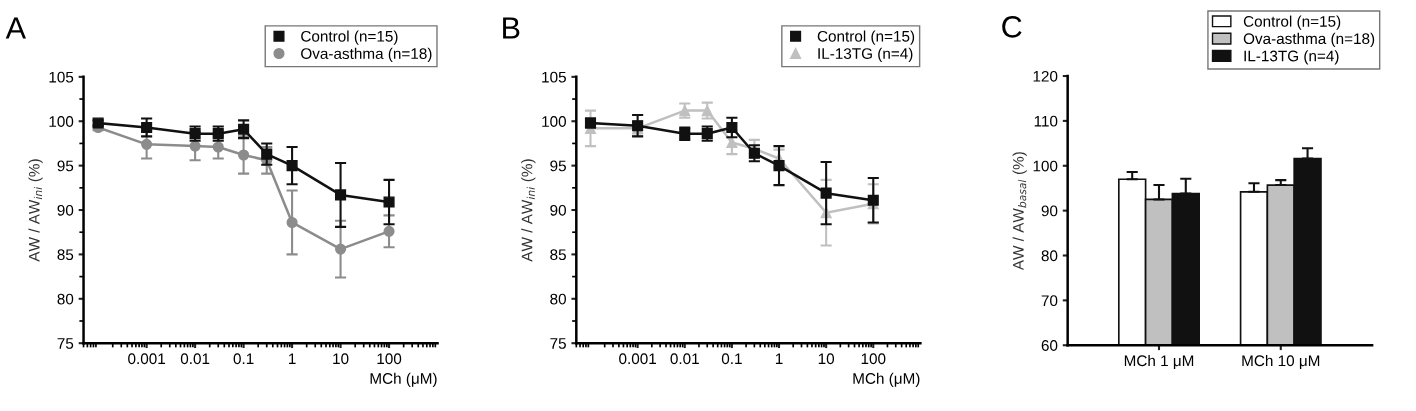  Describe the element at coordinates (511, 28) in the screenshot. I see `chart-title: B` at that location.